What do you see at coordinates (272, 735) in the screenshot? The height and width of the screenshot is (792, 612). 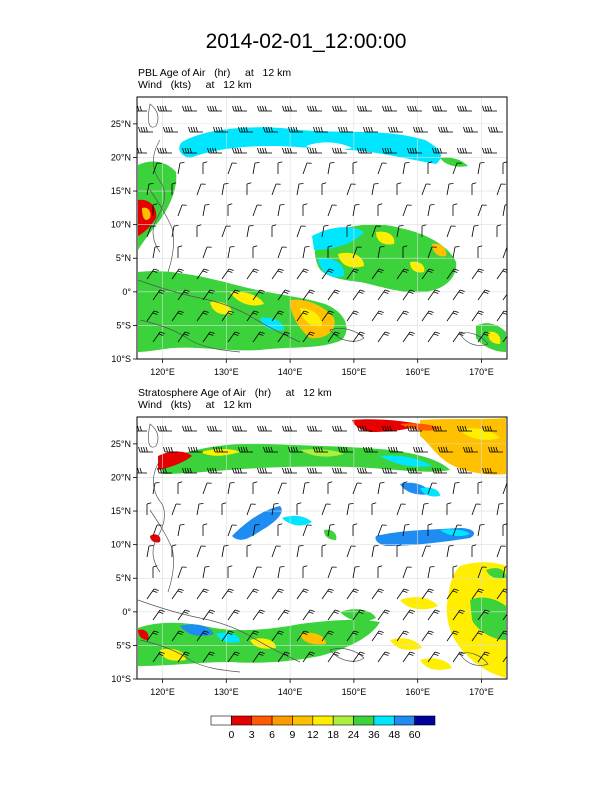 I see `colorbar-label: 6` at bounding box center [272, 735].